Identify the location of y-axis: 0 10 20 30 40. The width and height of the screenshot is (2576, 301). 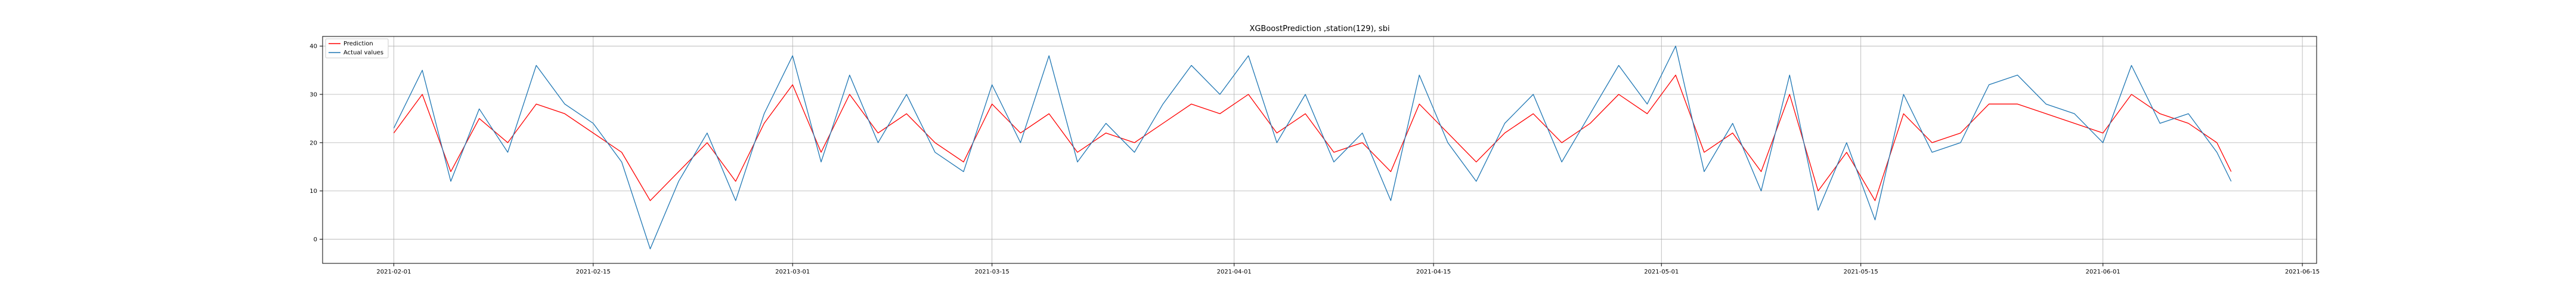
(316, 143).